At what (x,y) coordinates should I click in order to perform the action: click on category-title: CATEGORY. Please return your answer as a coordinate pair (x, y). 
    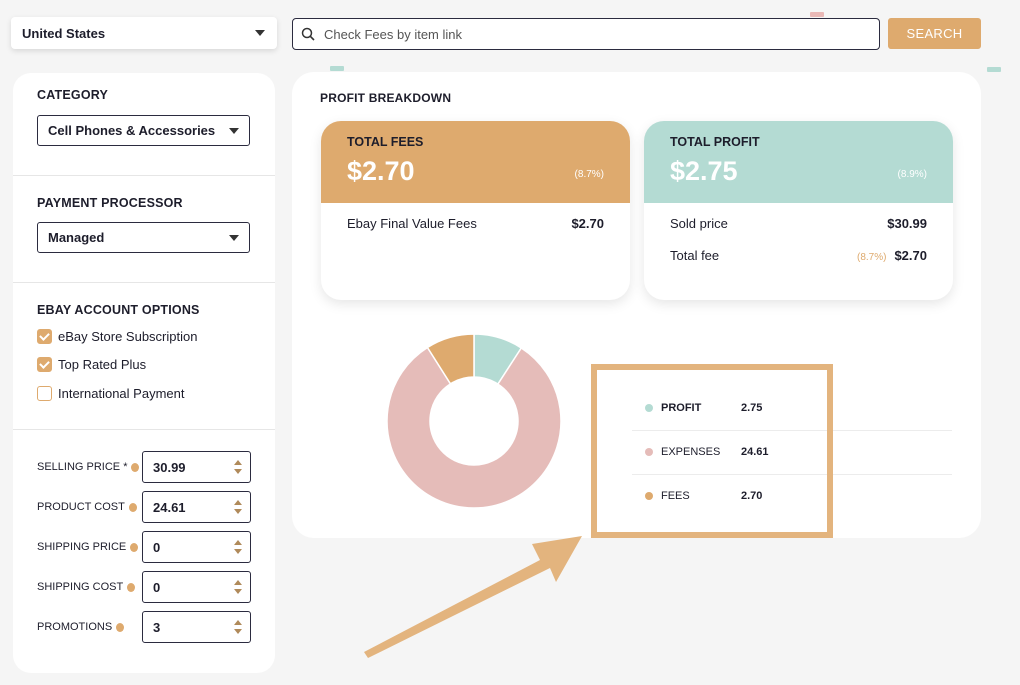
    Looking at the image, I should click on (73, 95).